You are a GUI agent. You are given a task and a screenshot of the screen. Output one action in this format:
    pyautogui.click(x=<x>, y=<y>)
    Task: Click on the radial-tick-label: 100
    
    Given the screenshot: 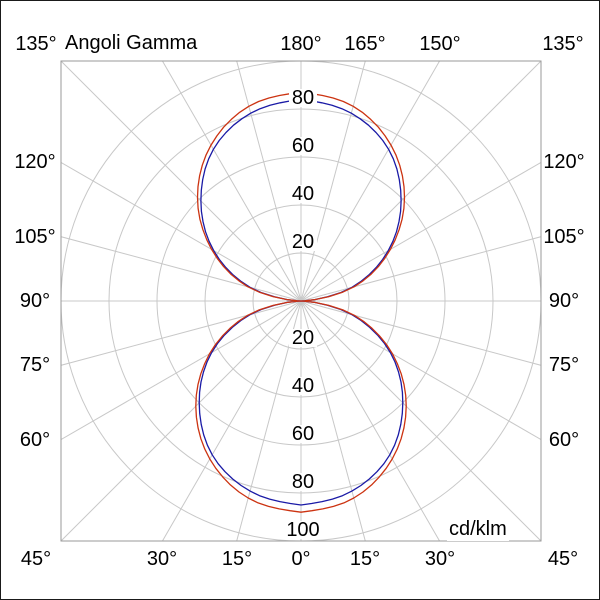 What is the action you would take?
    pyautogui.click(x=302, y=530)
    